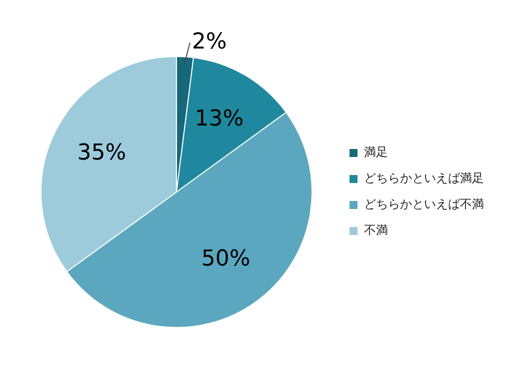 The height and width of the screenshot is (384, 512). What do you see at coordinates (101, 153) in the screenshot?
I see `data-label: 35%` at bounding box center [101, 153].